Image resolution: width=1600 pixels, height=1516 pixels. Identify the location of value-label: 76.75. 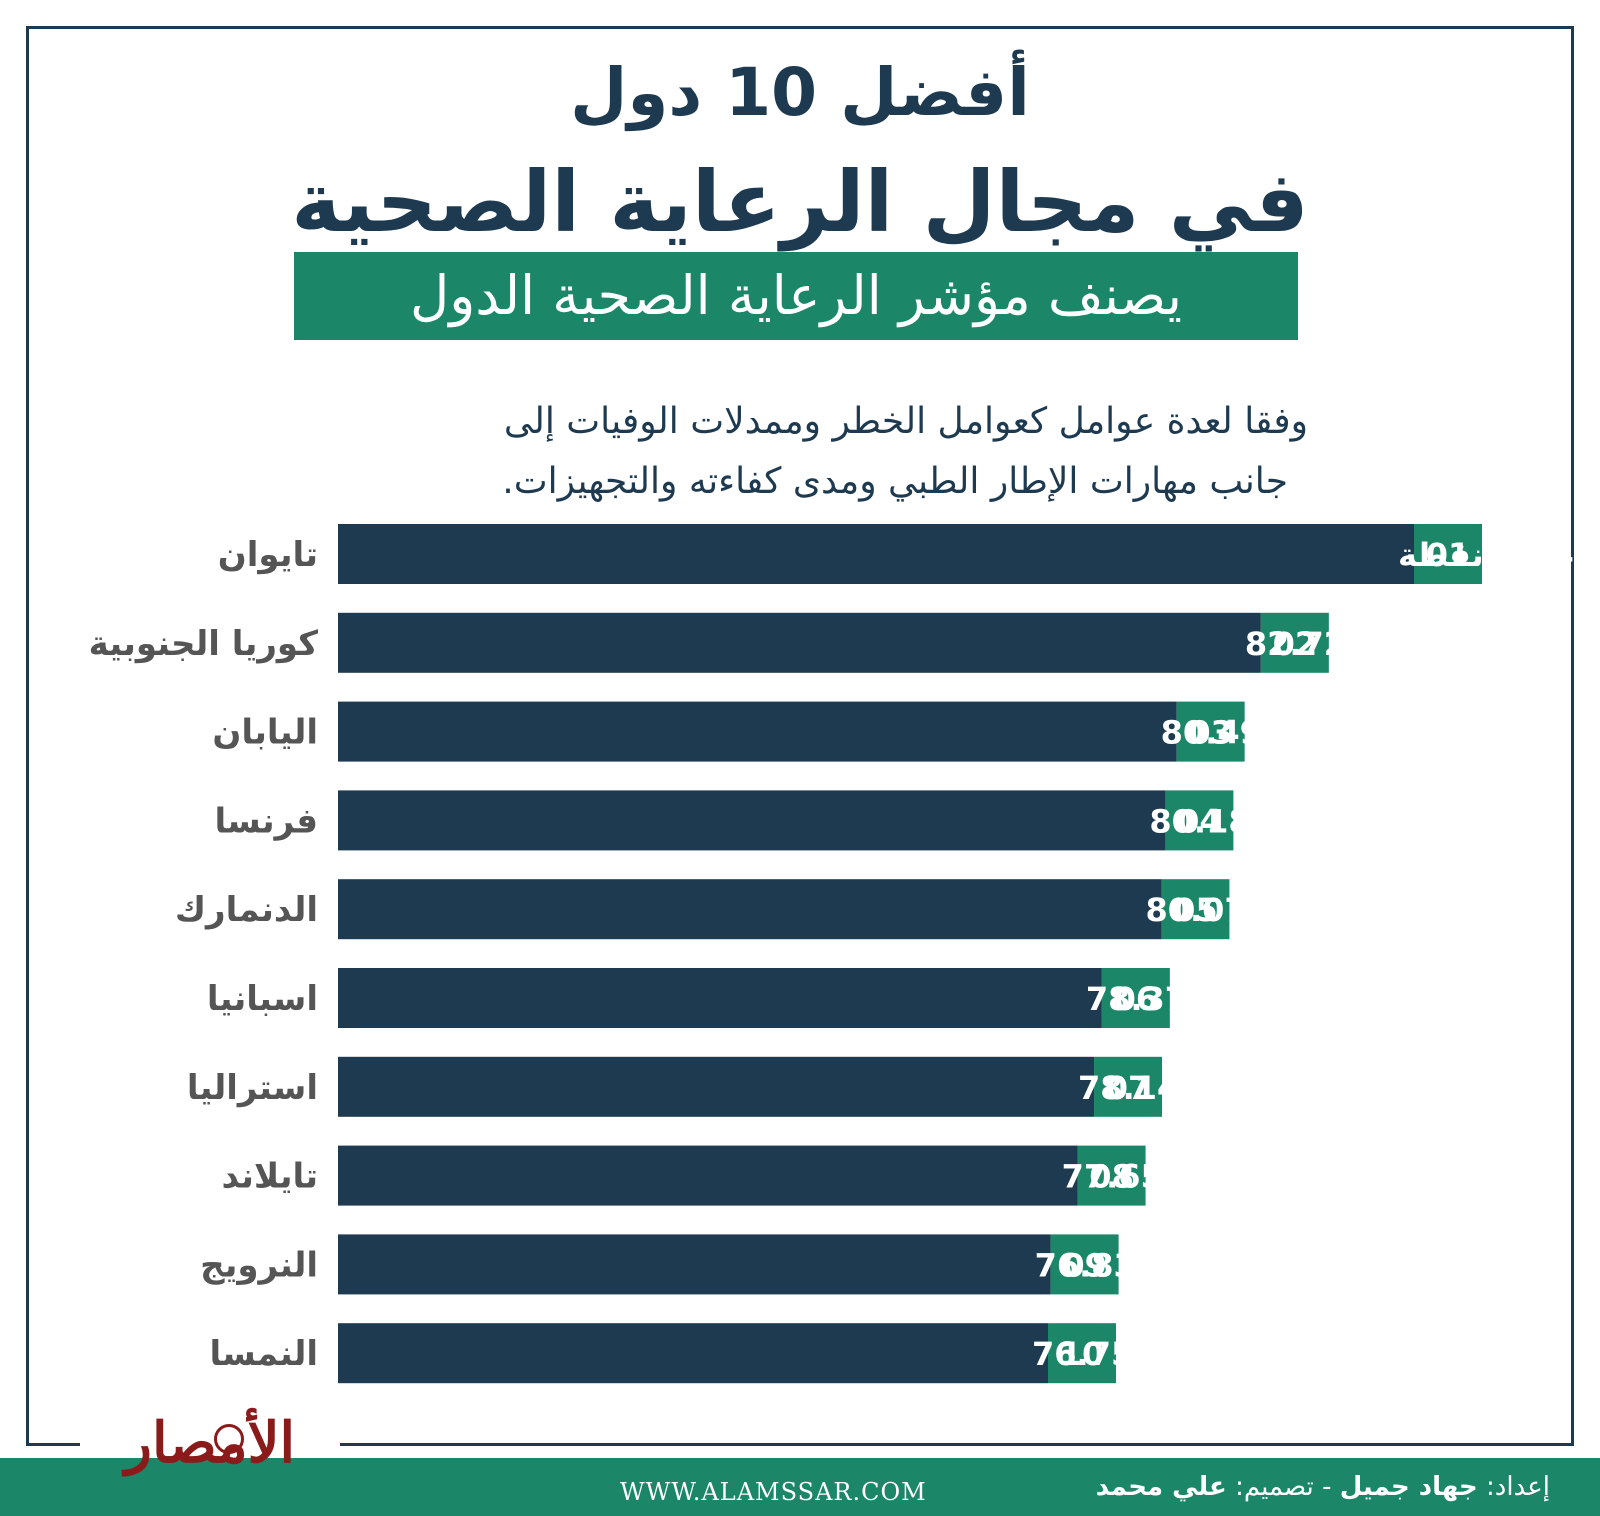
(1082, 1354).